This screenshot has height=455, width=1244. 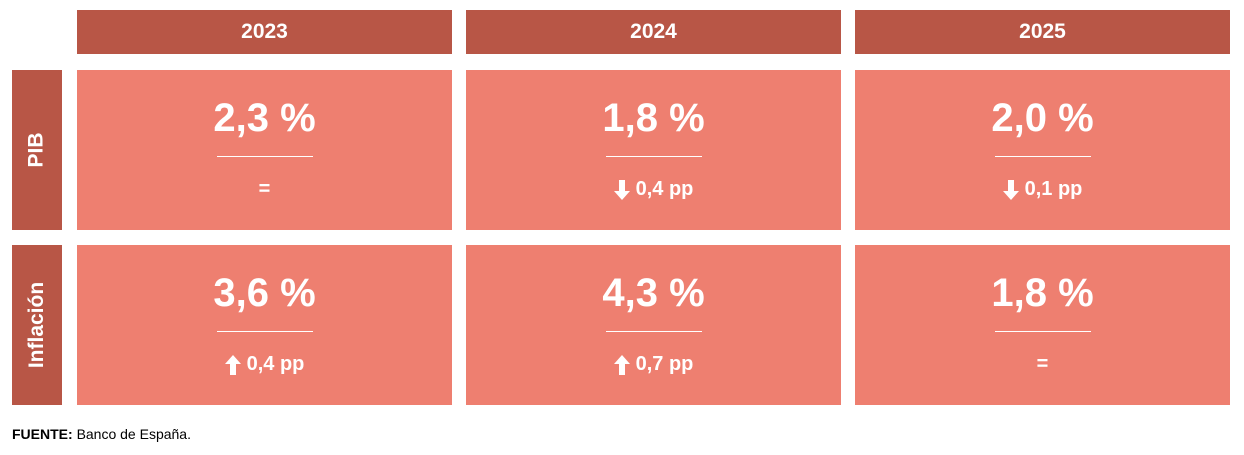 I want to click on cell: 1,8 % 0,4 pp, so click(x=653, y=150).